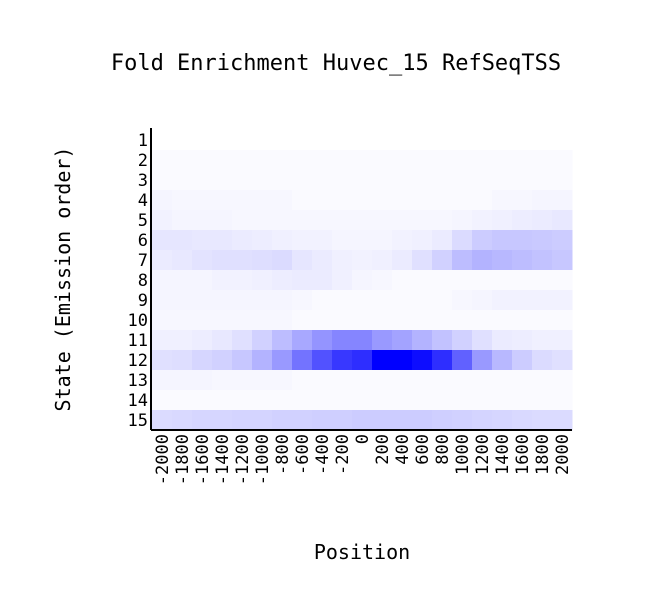 Image resolution: width=672 pixels, height=616 pixels. Describe the element at coordinates (143, 221) in the screenshot. I see `y-tick-label: 5` at that location.